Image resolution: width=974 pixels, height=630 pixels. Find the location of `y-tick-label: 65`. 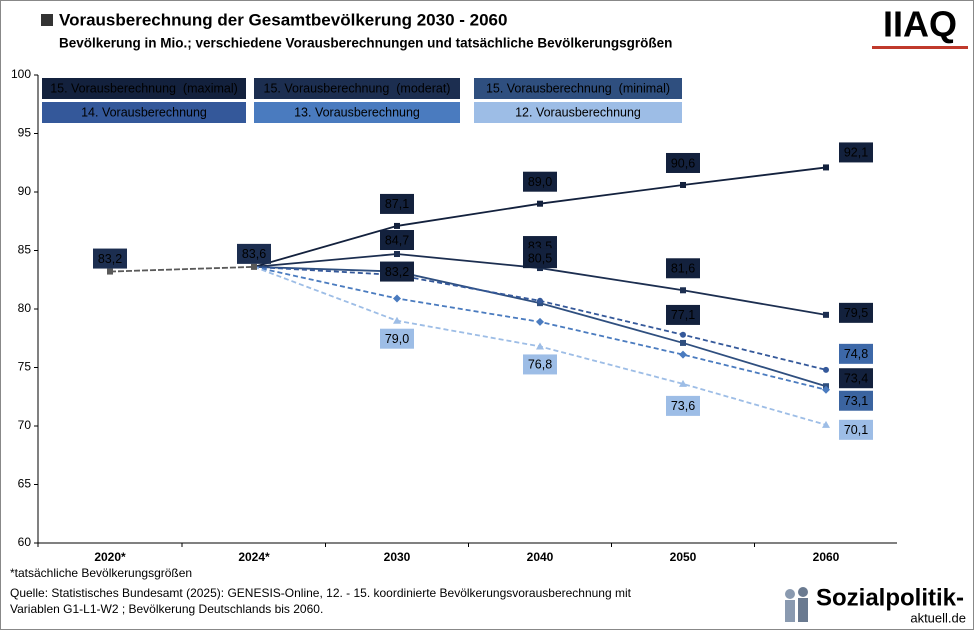

y-tick-label: 65 is located at coordinates (25, 484).